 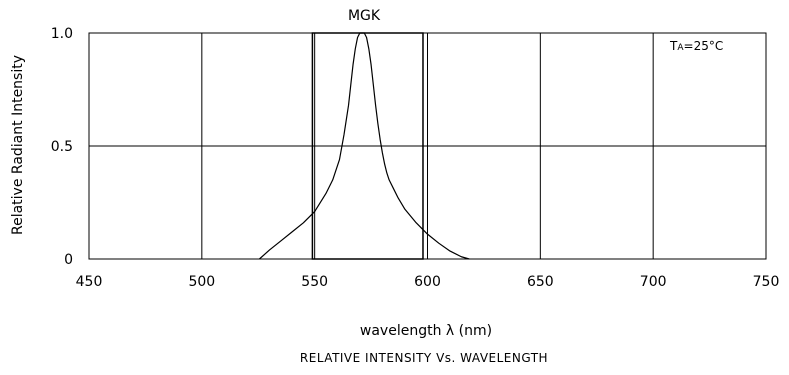 I want to click on x-axis-ticks: 450 500 550 600 650 700 750, so click(x=428, y=282).